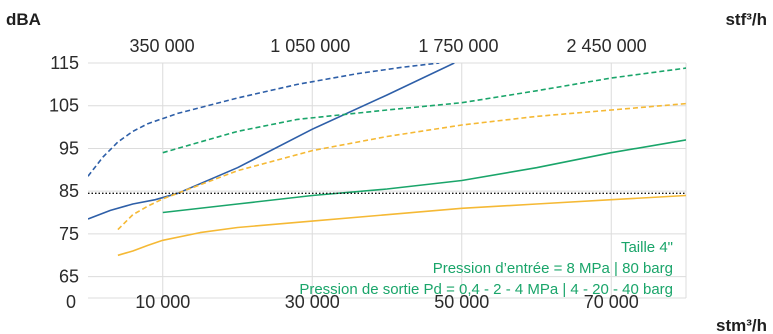  I want to click on y-tick-label-1: 105, so click(64, 106).